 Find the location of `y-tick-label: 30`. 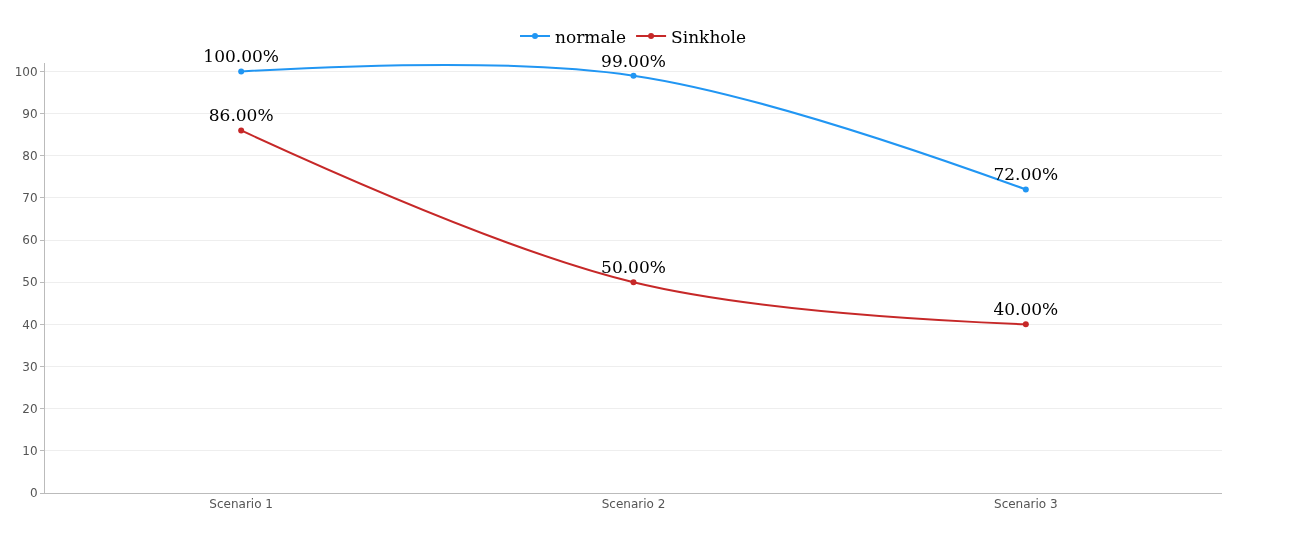

y-tick-label: 30 is located at coordinates (30, 366).